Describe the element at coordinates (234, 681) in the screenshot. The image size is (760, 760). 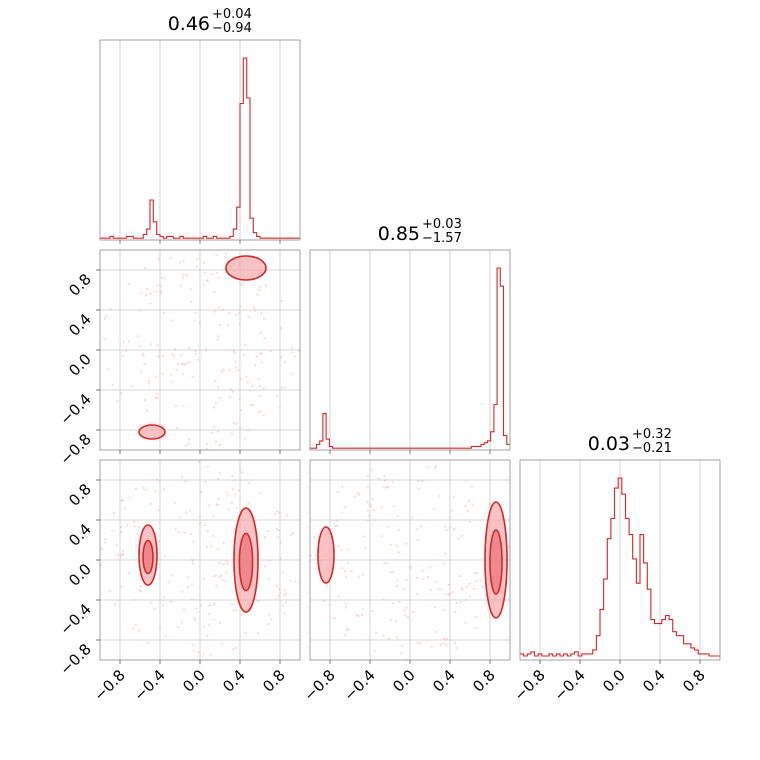
I see `x-tick-label: 0.4` at that location.